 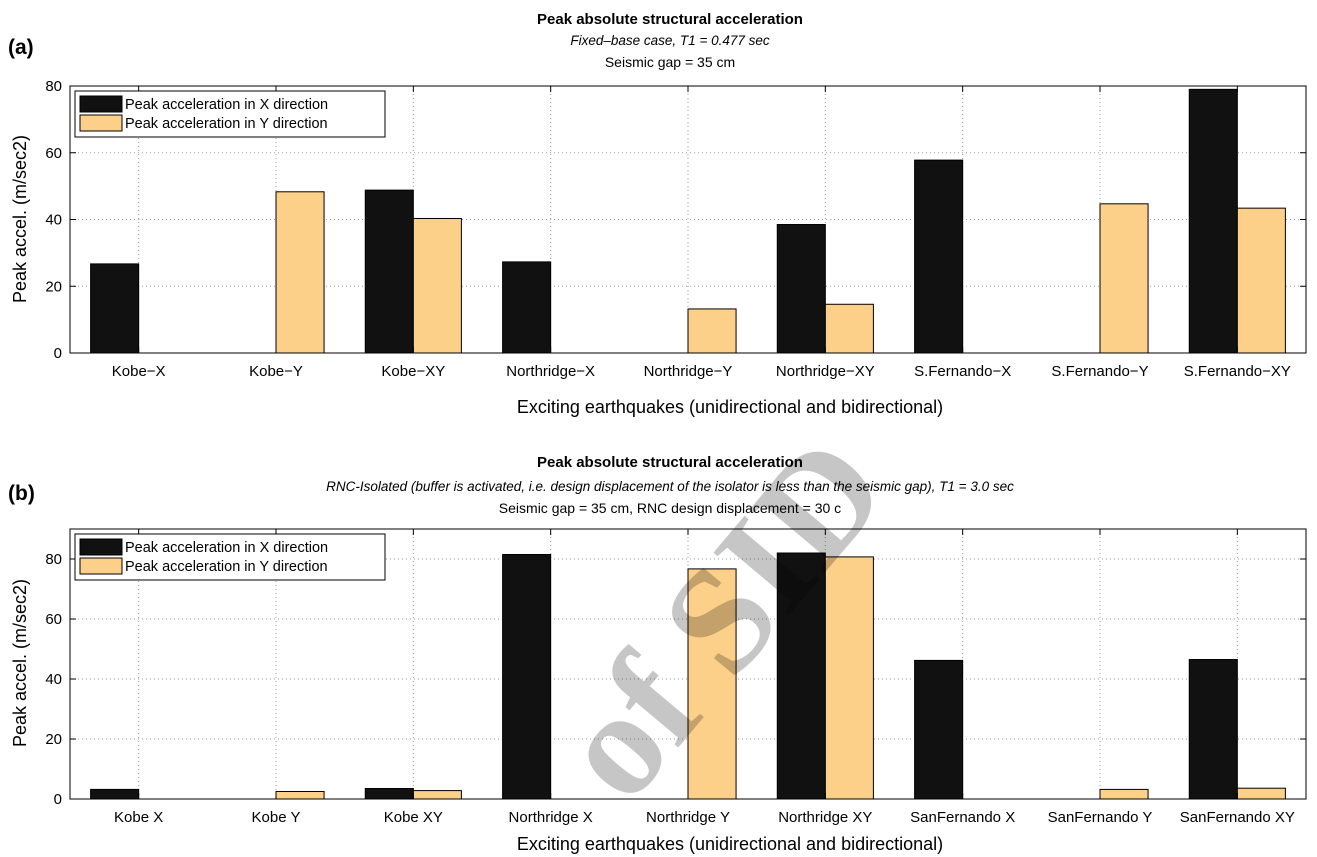 What do you see at coordinates (670, 62) in the screenshot?
I see `panel-a-subtitle2: Seismic gap = 35 cm` at bounding box center [670, 62].